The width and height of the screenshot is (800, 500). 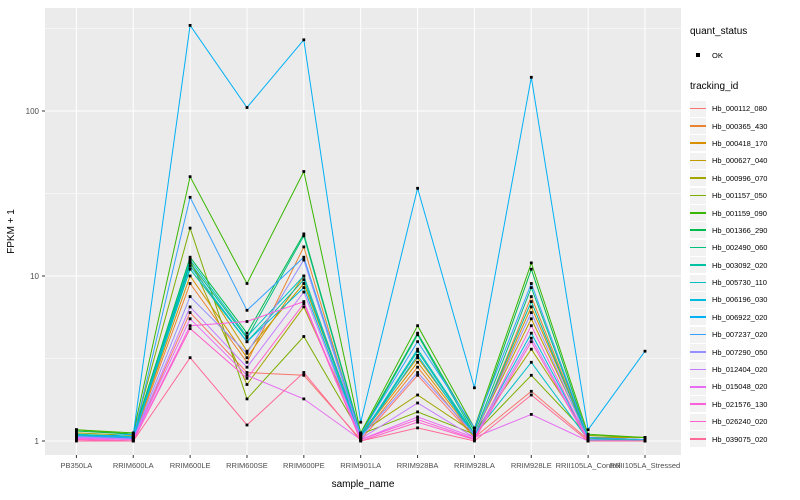 I want to click on legend-item-Hb_003092_020: Hb_003092_020, so click(x=745, y=265).